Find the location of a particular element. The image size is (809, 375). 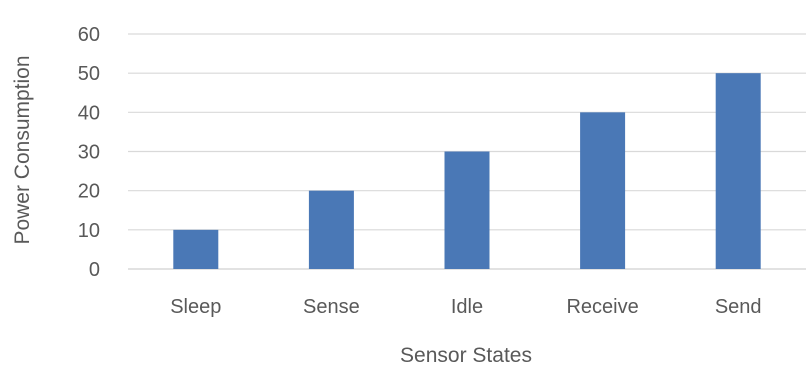

y-tick-label-60: 60 is located at coordinates (89, 35).